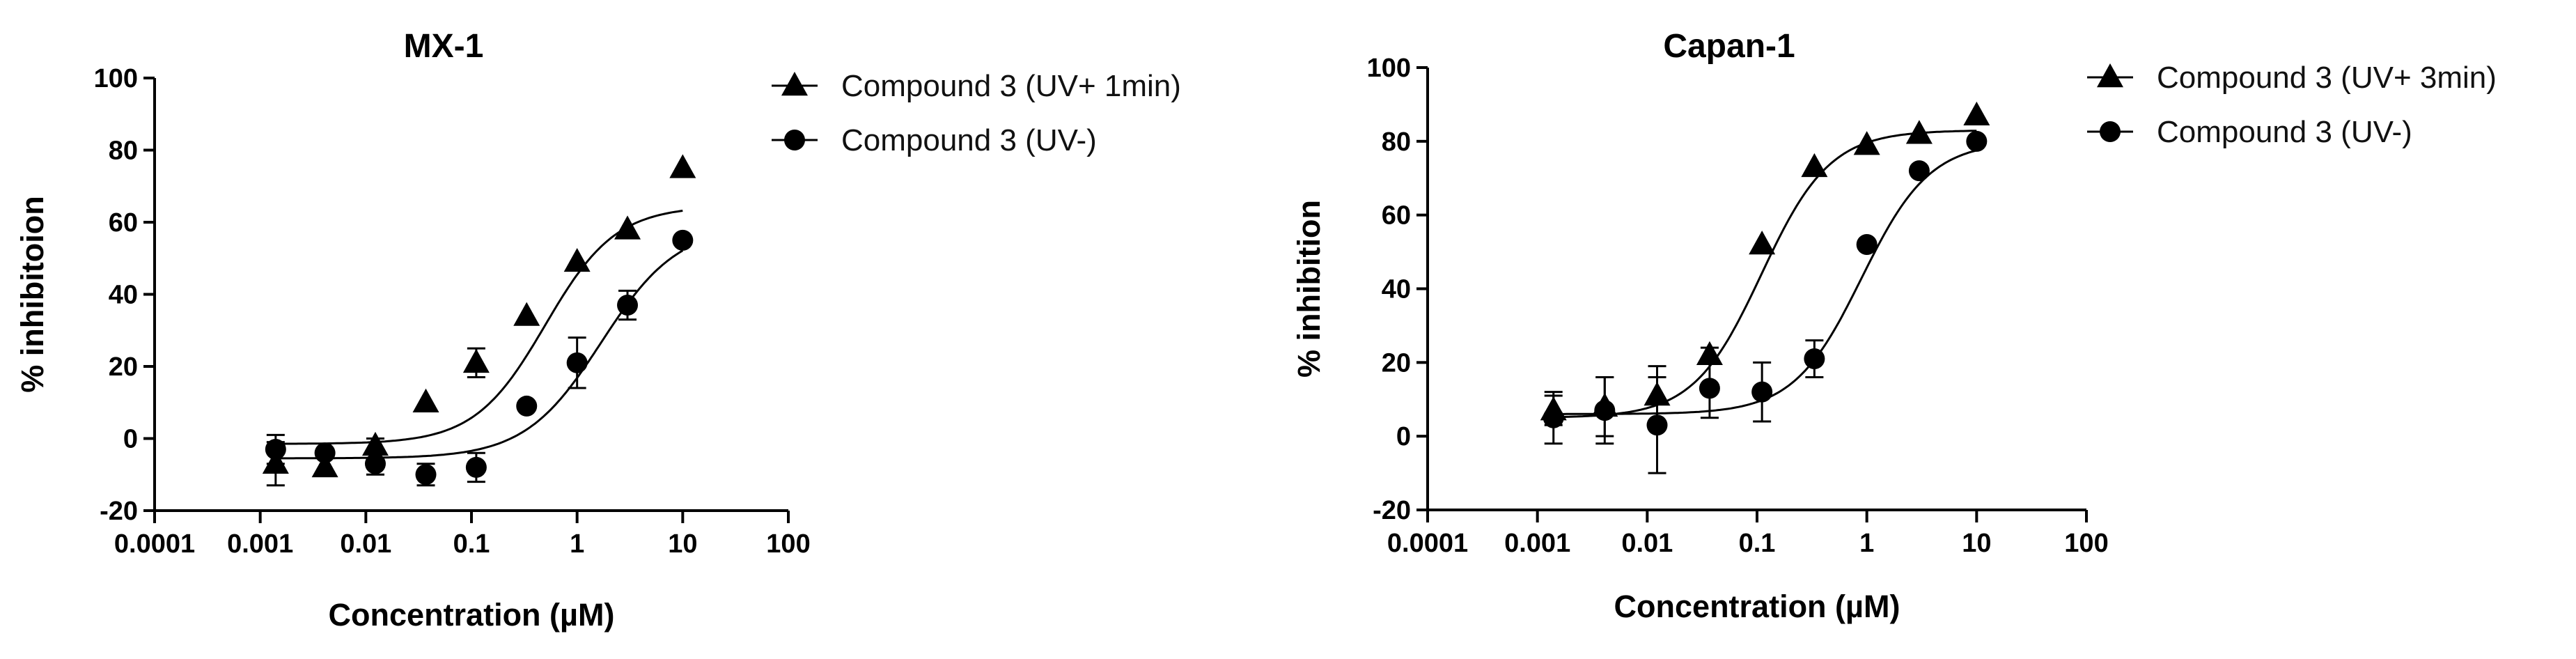 The width and height of the screenshot is (2576, 659). What do you see at coordinates (2292, 105) in the screenshot?
I see `legend: Compound 3 (UV+ 3min) Compound 3 (UV-)` at bounding box center [2292, 105].